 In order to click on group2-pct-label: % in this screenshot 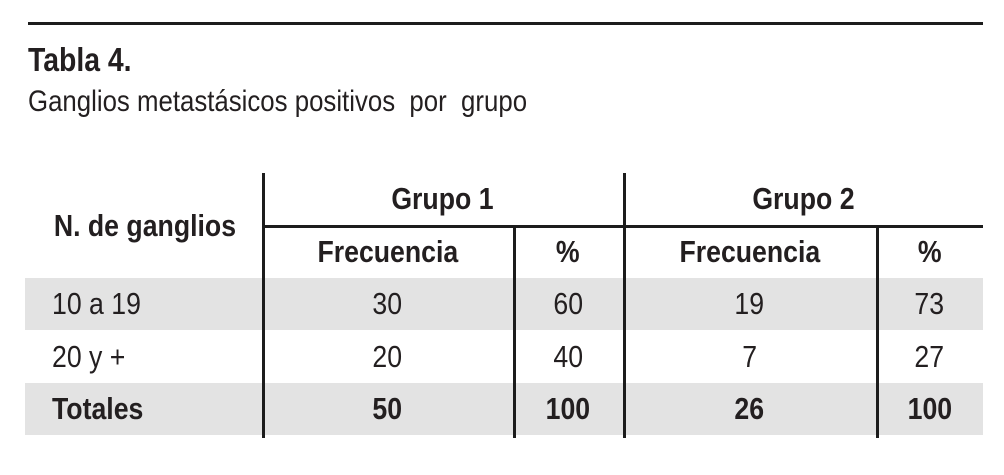, I will do `click(929, 251)`.